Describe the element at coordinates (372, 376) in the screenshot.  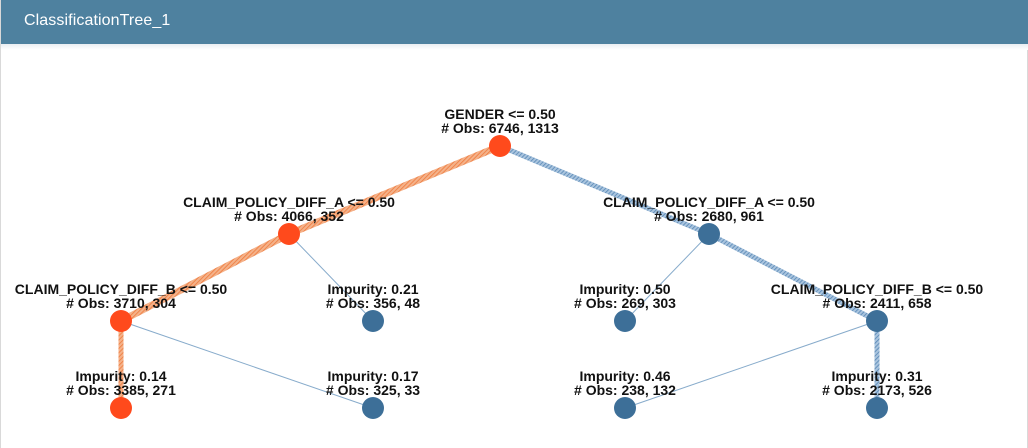
I see `node-label-condition: Impurity: 0.17` at that location.